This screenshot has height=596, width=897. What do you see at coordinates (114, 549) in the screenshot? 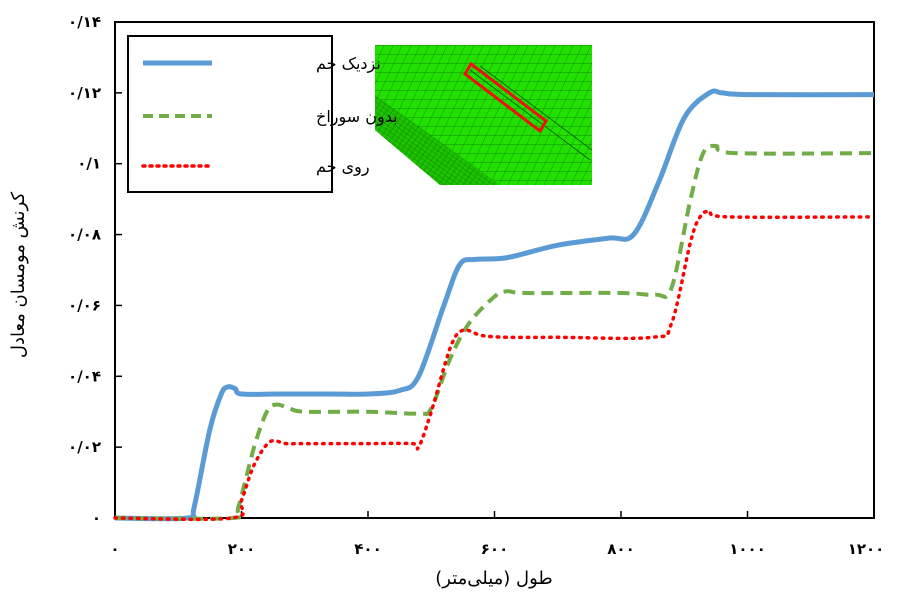
I see `x-tick-label: ۰` at bounding box center [114, 549].